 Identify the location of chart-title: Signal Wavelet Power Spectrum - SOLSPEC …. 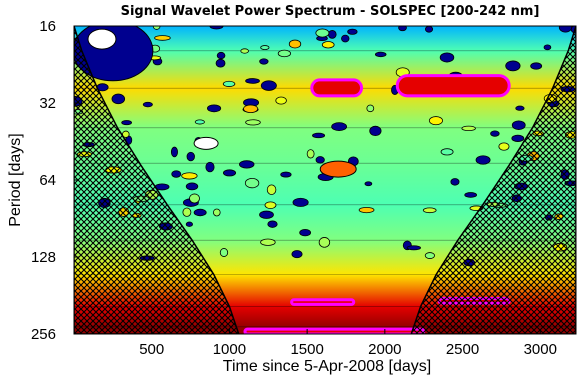
(330, 11).